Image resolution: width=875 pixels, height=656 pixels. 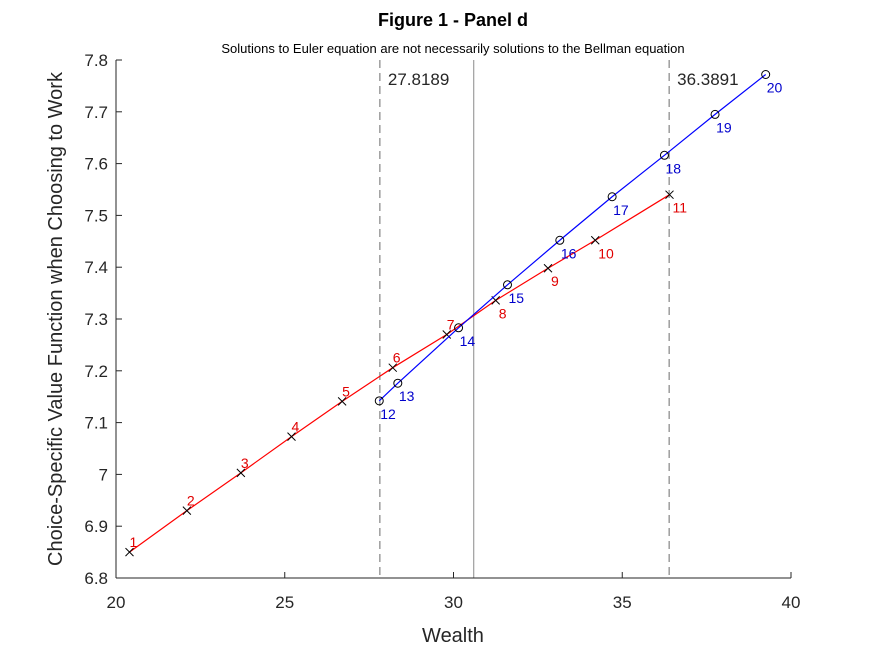 What do you see at coordinates (96, 423) in the screenshot?
I see `y-tick-label: 7.1` at bounding box center [96, 423].